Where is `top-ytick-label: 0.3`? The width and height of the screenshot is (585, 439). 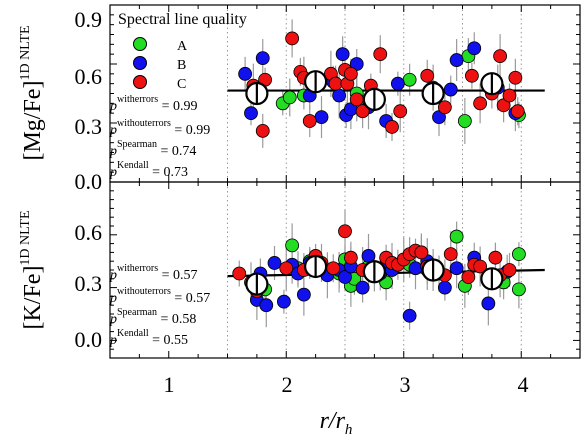
top-ytick-label: 0.3 is located at coordinates (89, 126).